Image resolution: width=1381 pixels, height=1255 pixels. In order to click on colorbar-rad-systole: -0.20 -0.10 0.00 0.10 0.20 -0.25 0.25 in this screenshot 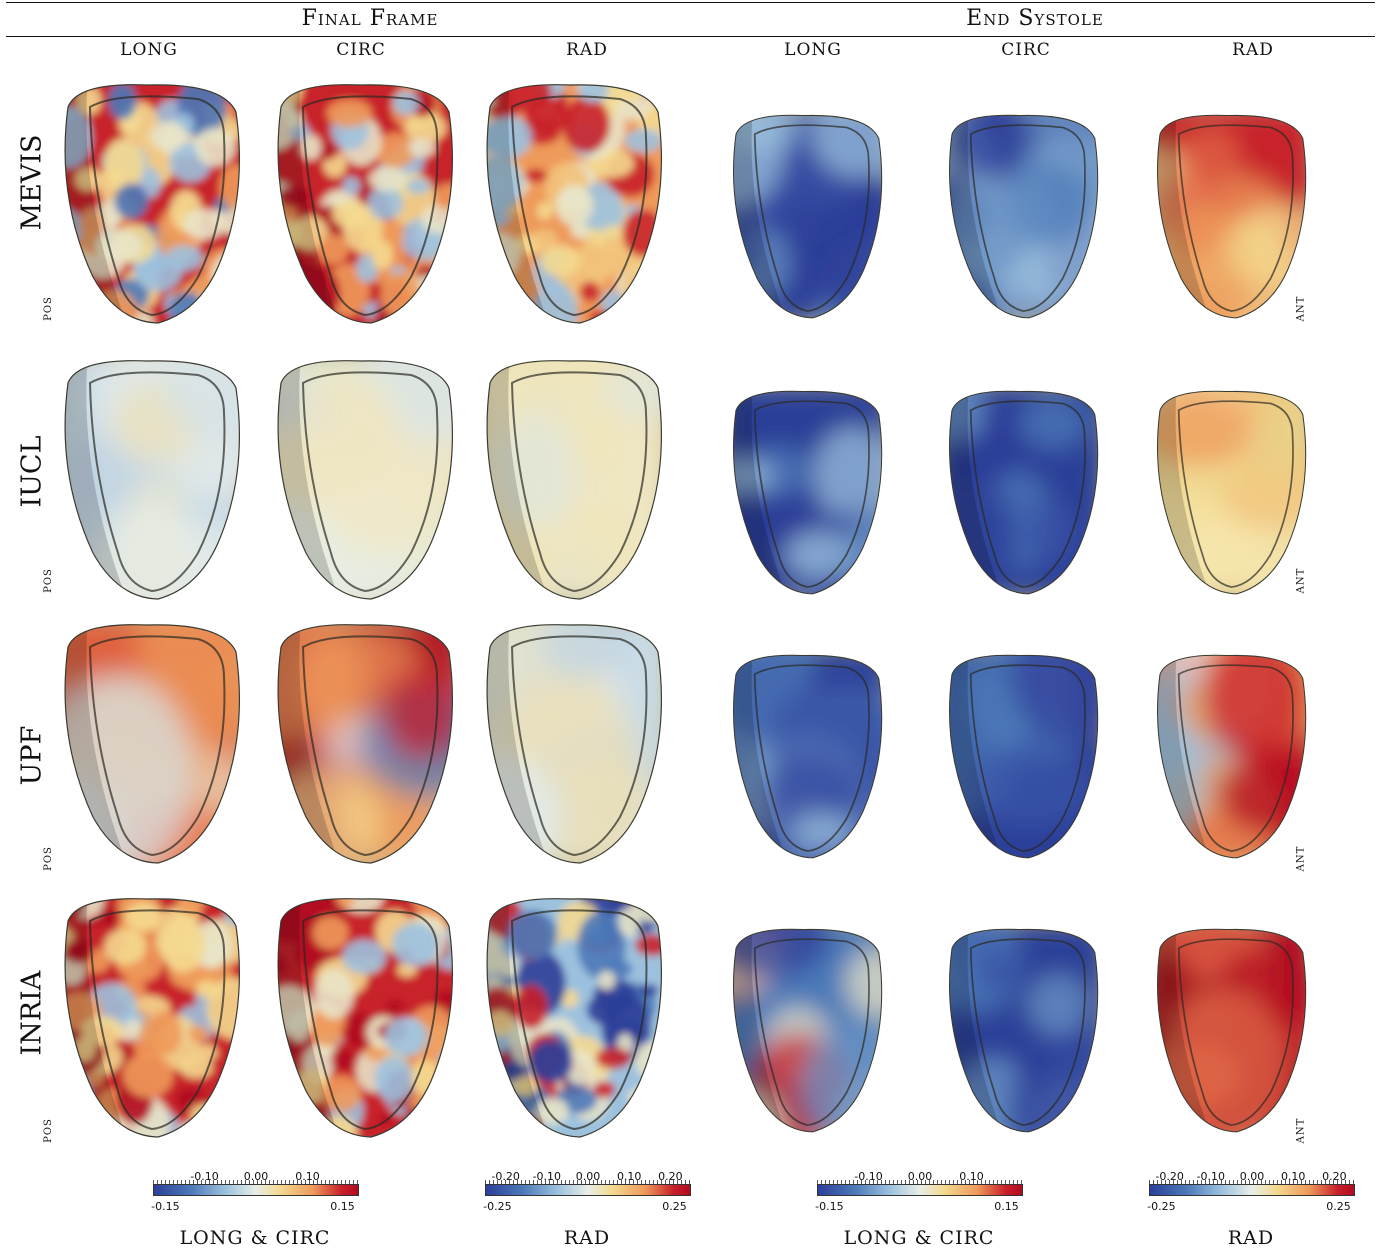, I will do `click(1251, 1198)`.